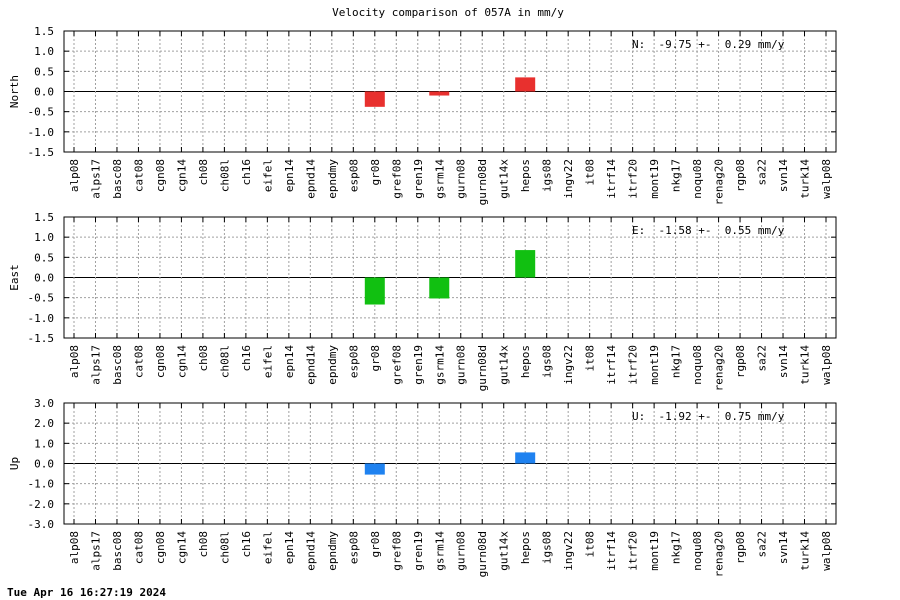  What do you see at coordinates (14, 463) in the screenshot?
I see `y-axis-label: Up` at bounding box center [14, 463].